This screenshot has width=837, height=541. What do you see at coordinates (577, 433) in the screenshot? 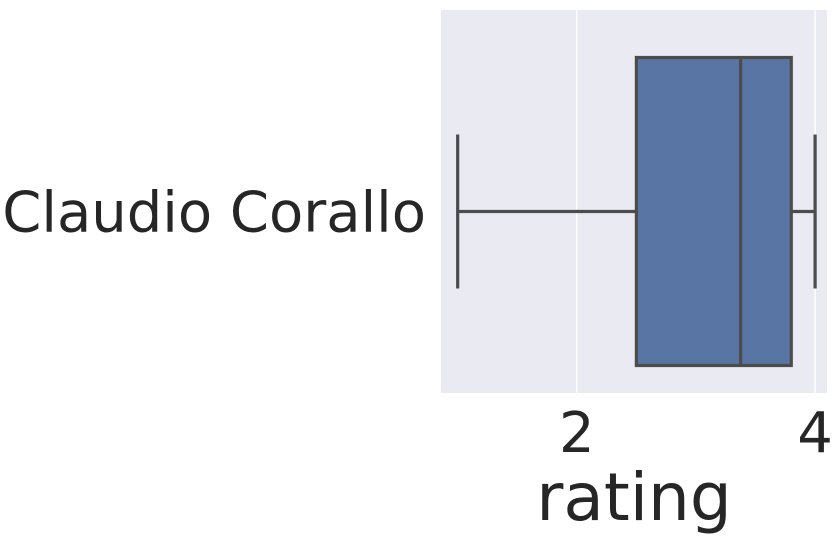
I see `x-tick-label: 2` at bounding box center [577, 433].